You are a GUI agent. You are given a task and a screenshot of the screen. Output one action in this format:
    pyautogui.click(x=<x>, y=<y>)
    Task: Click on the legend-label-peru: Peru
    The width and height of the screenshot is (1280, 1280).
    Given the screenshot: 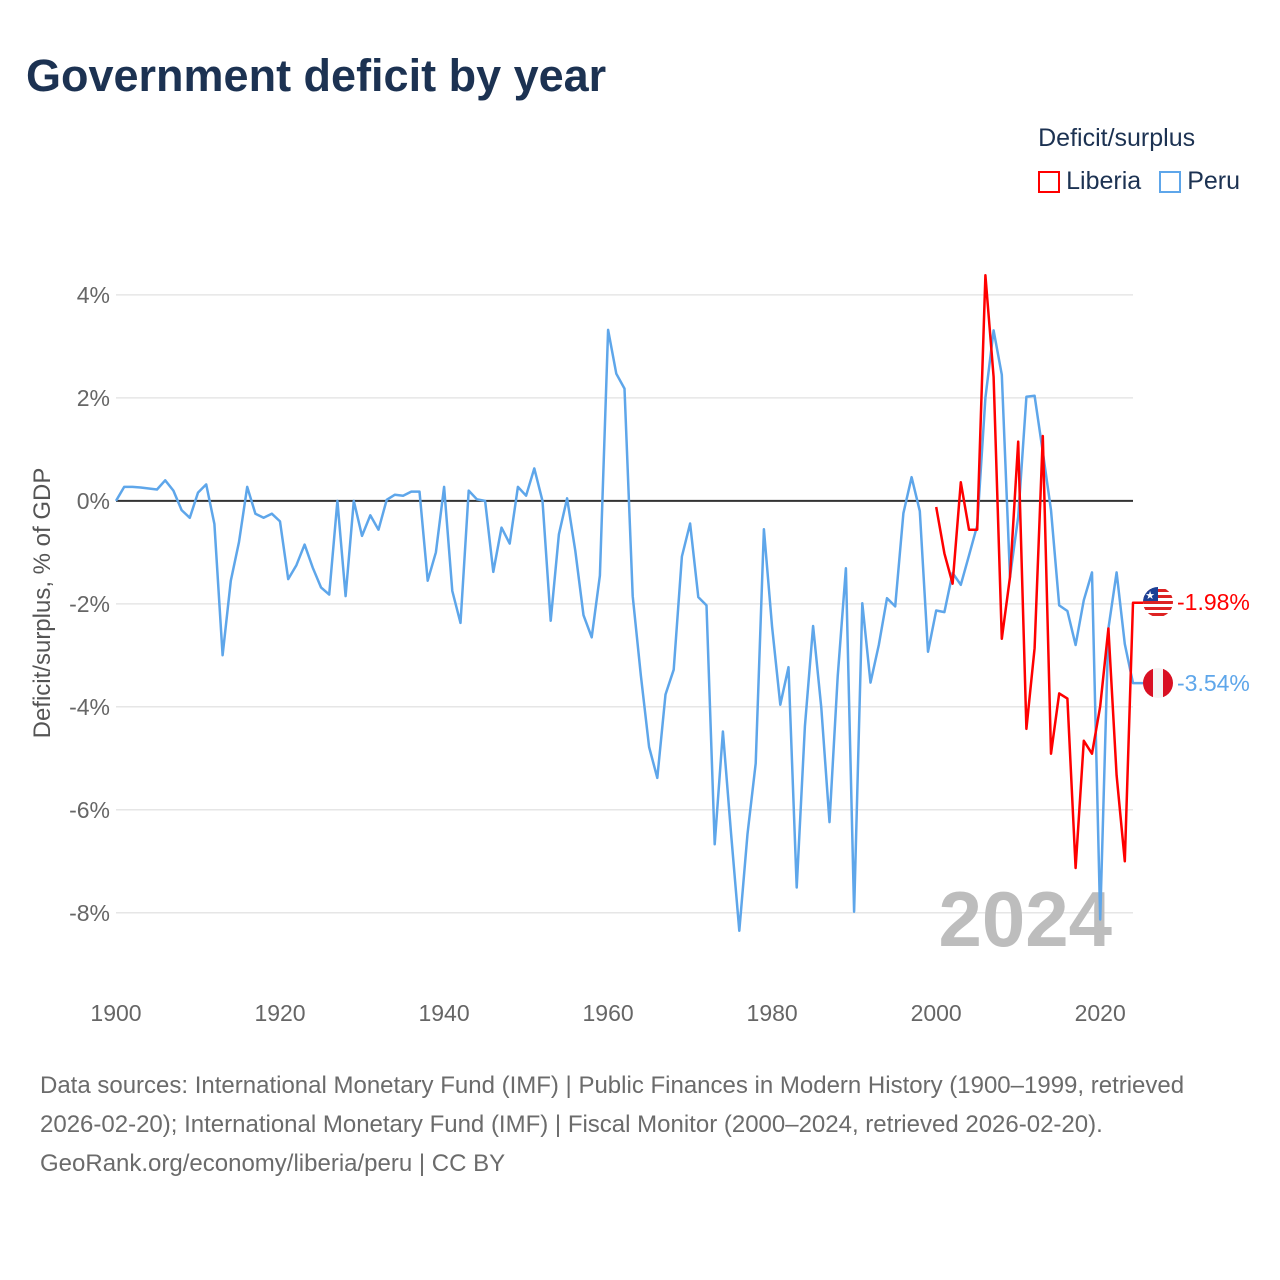 What is the action you would take?
    pyautogui.click(x=1213, y=181)
    